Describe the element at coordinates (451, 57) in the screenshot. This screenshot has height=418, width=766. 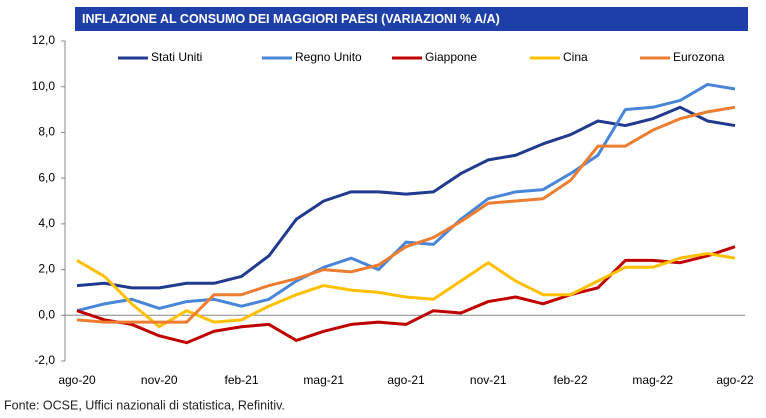
I see `legend-label: Giappone` at that location.